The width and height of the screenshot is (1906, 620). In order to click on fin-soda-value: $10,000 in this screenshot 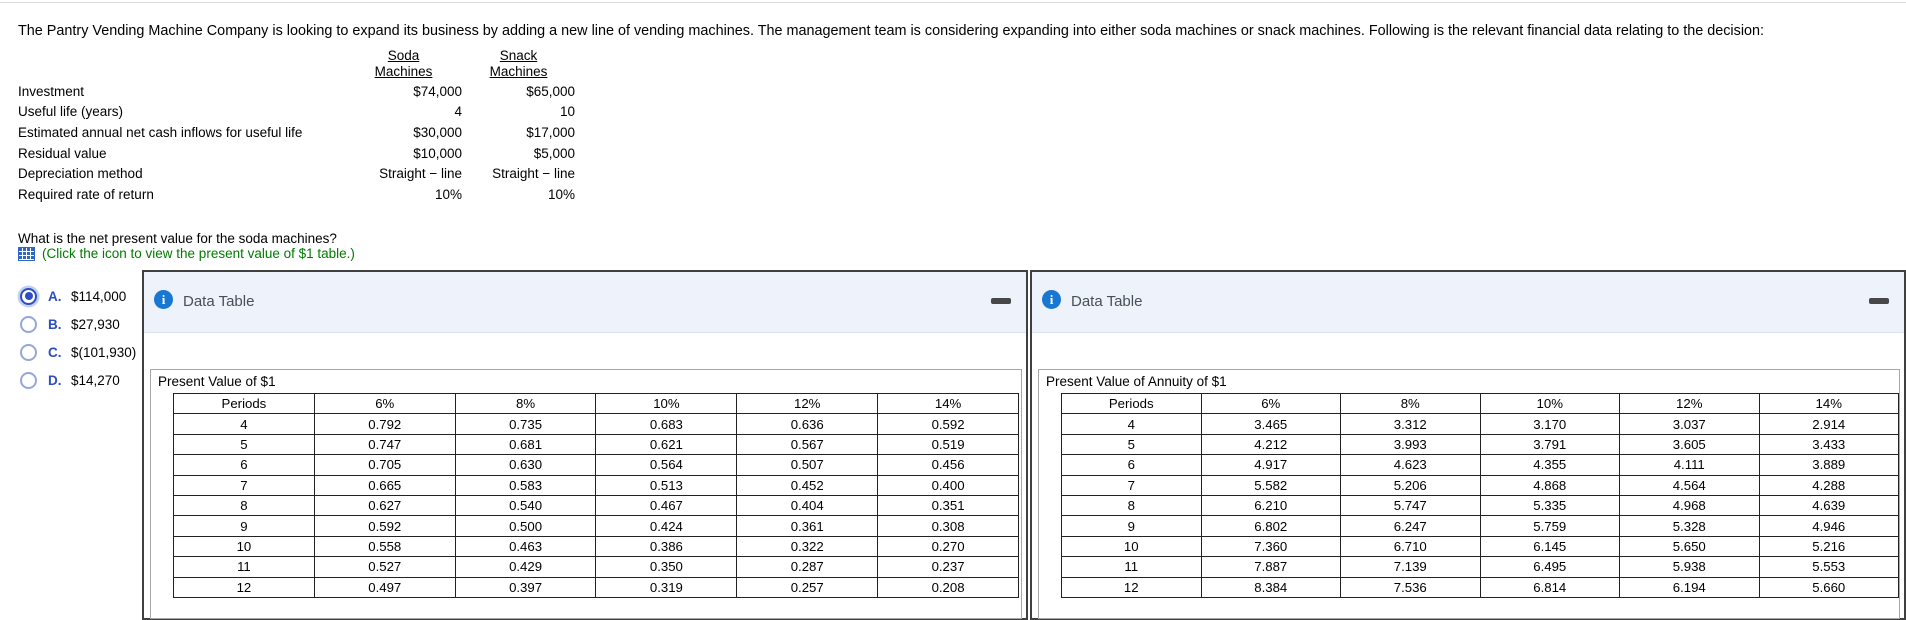, I will do `click(437, 153)`.